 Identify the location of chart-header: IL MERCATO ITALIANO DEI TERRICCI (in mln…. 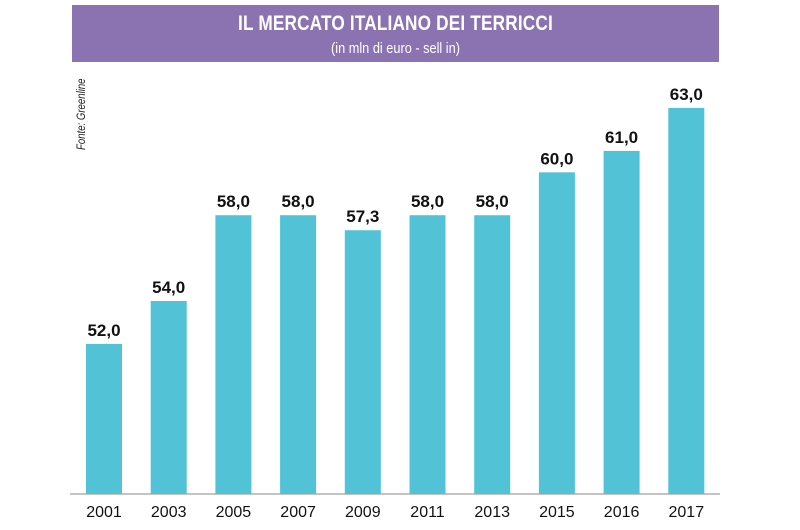
(395, 33).